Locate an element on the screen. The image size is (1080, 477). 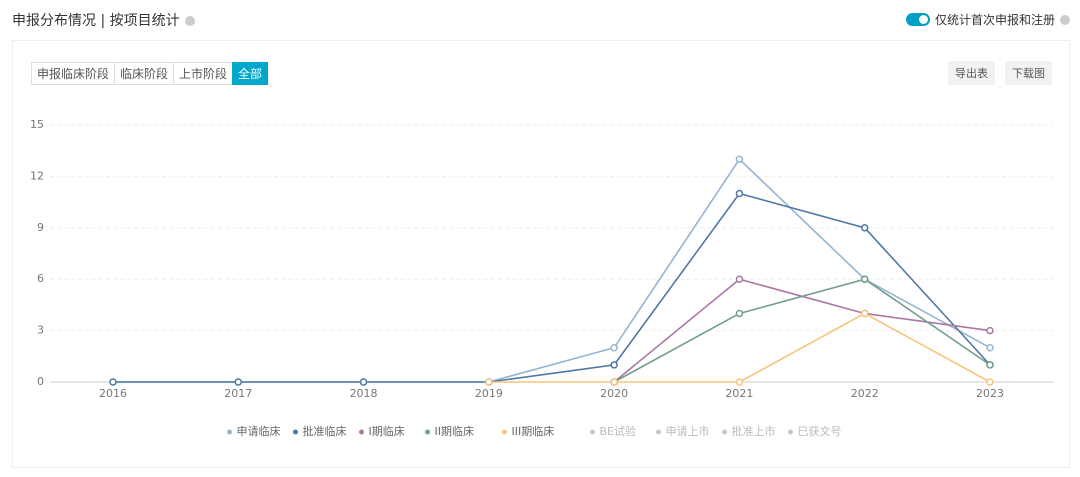
toggle: 仅统计首次申报和注册 is located at coordinates (987, 19).